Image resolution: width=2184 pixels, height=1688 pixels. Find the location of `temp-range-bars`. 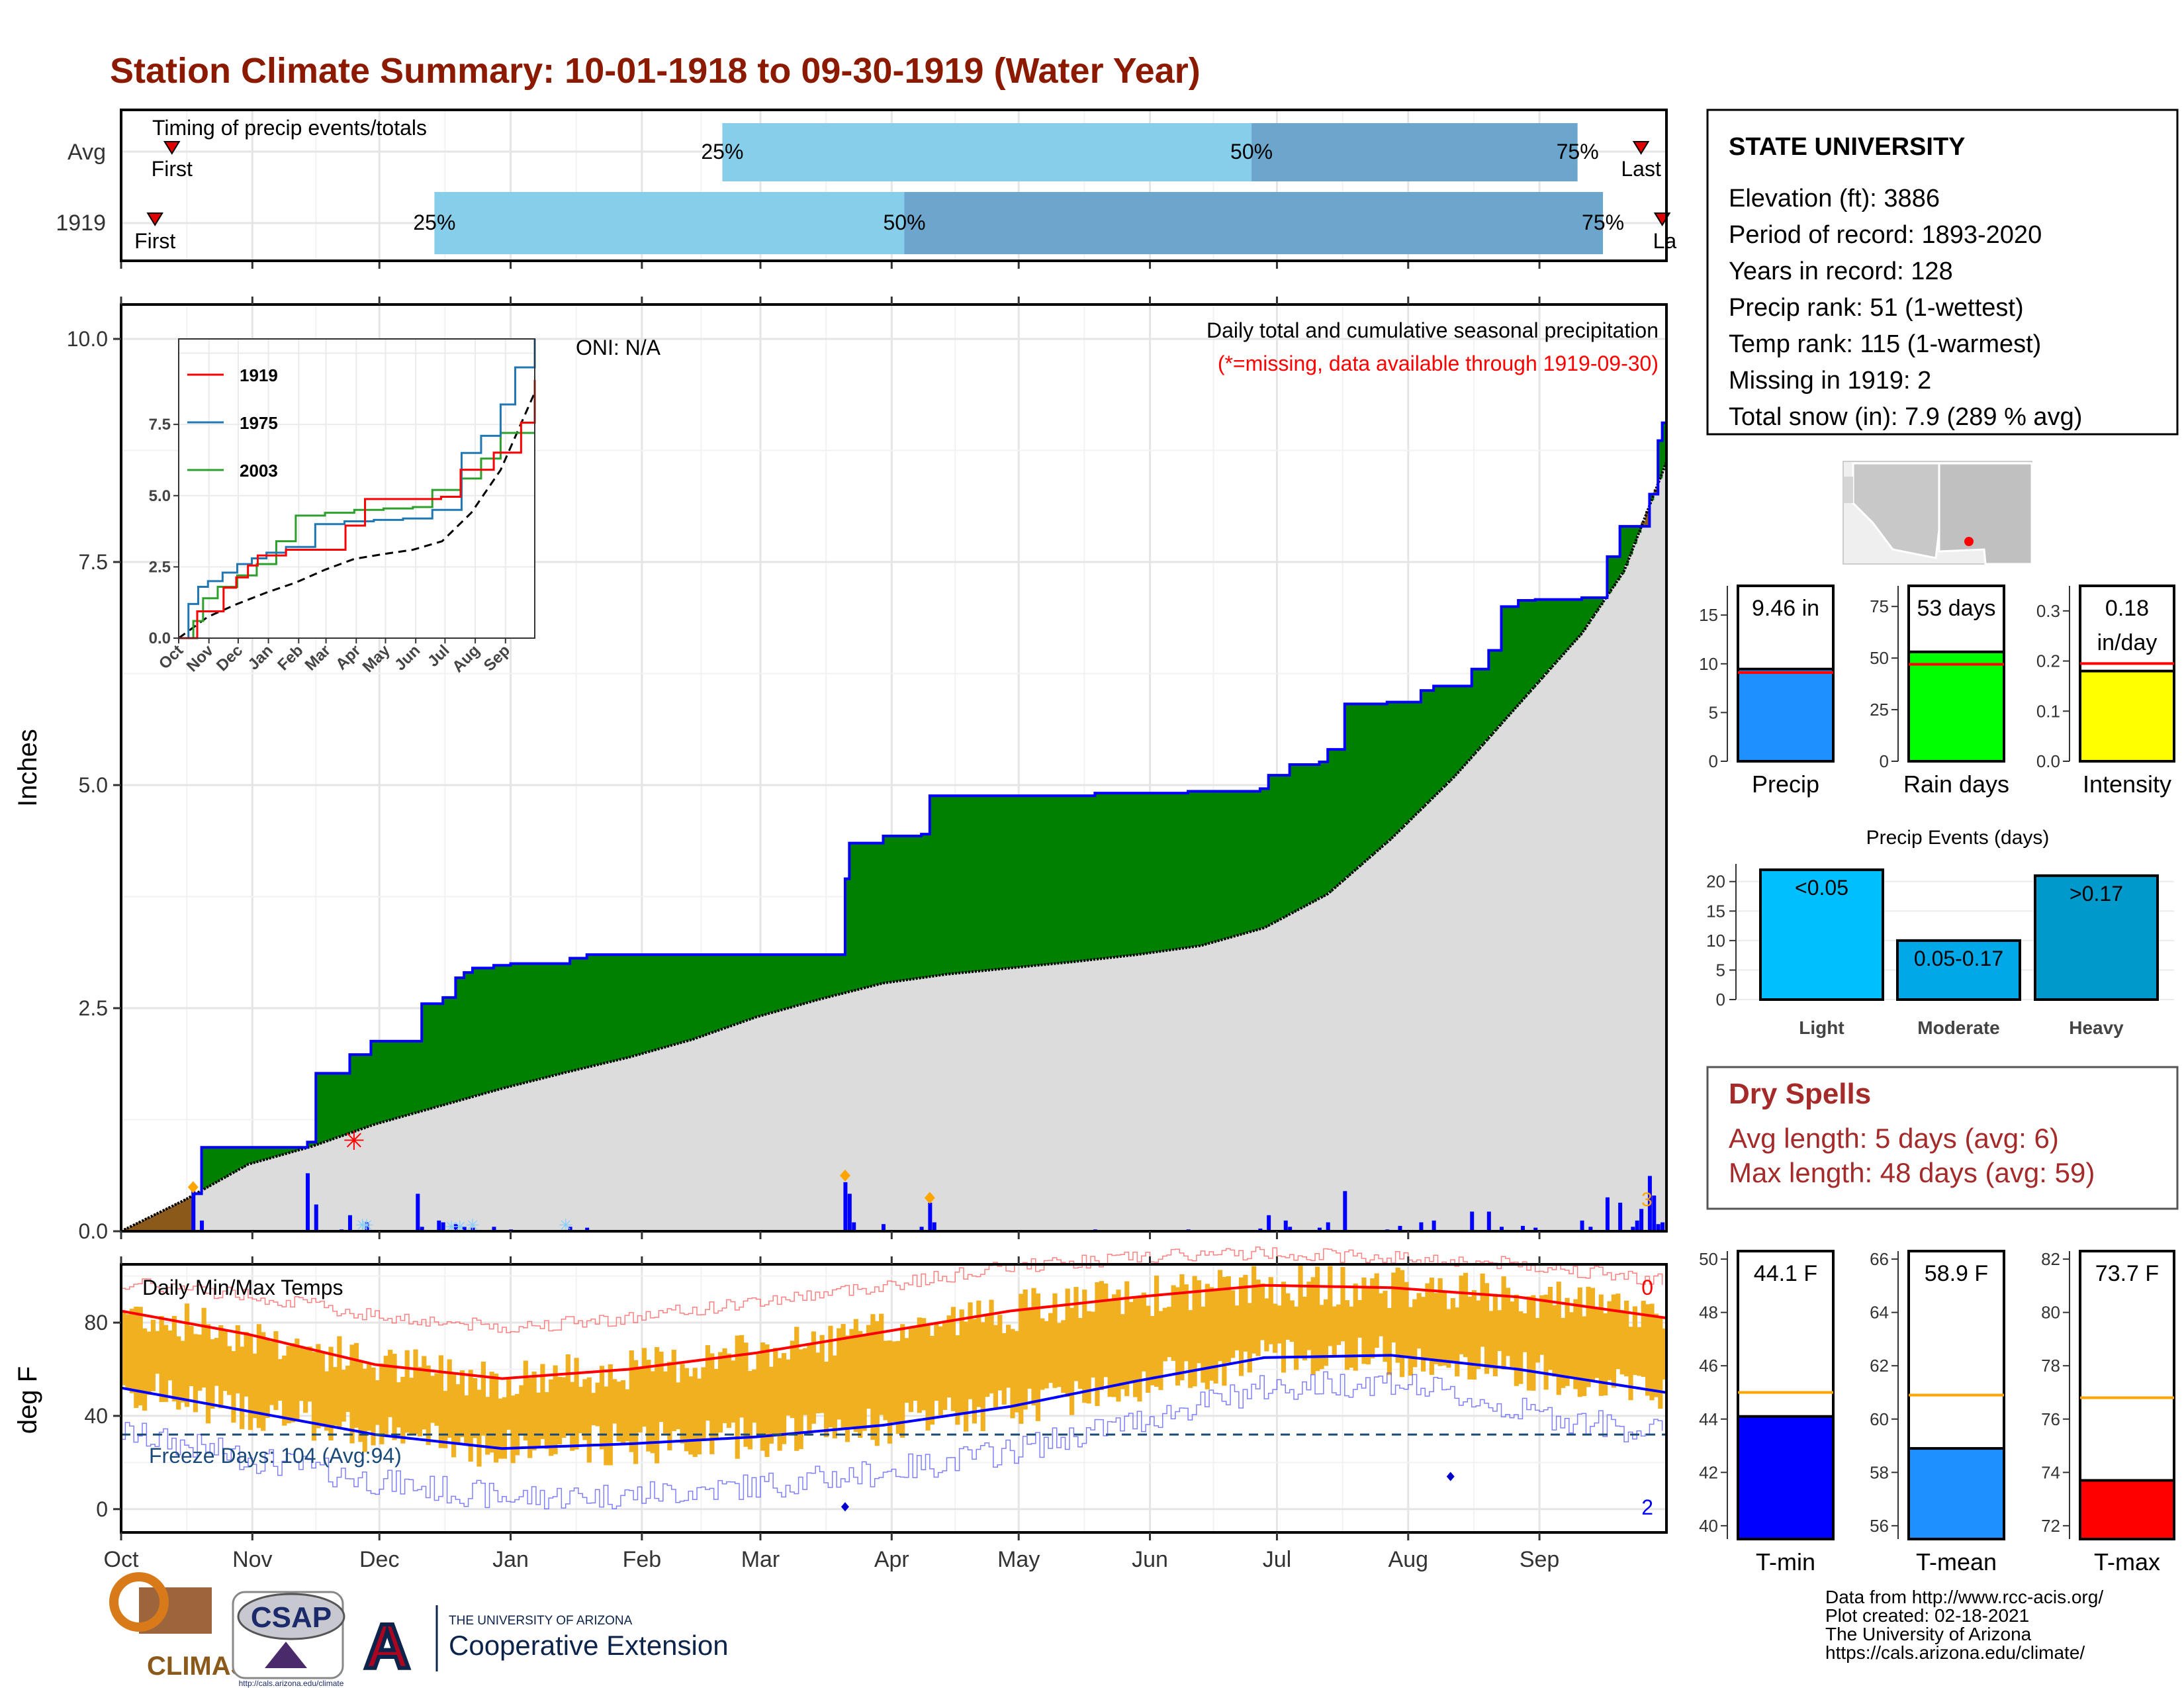

temp-range-bars is located at coordinates (894, 1367).